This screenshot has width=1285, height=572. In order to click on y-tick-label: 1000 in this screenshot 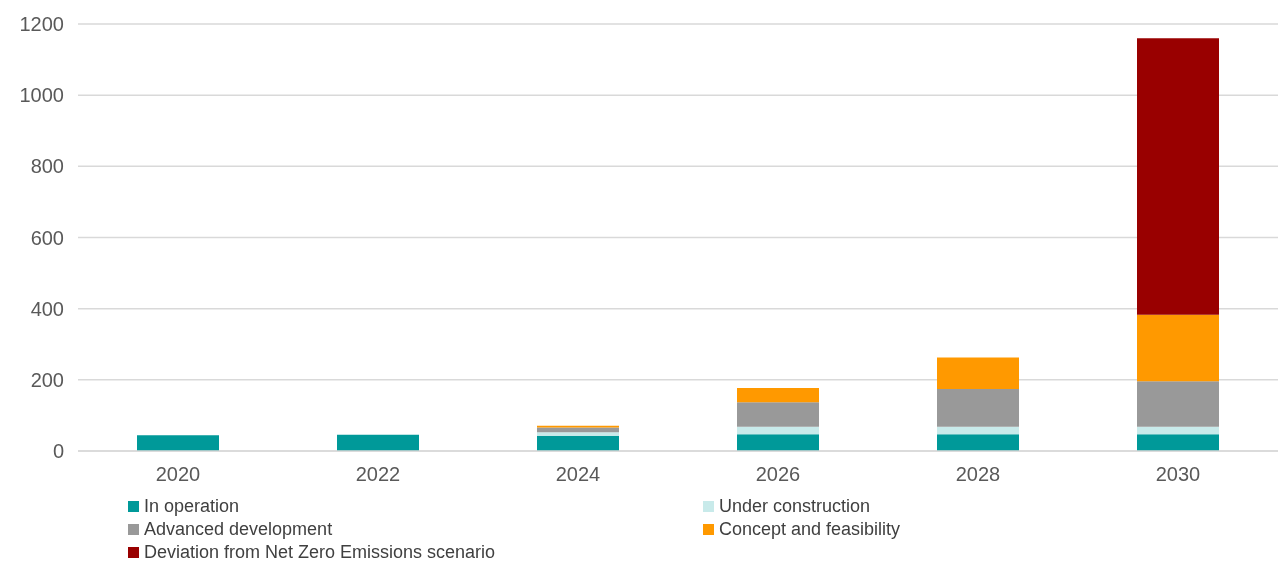, I will do `click(41, 95)`.